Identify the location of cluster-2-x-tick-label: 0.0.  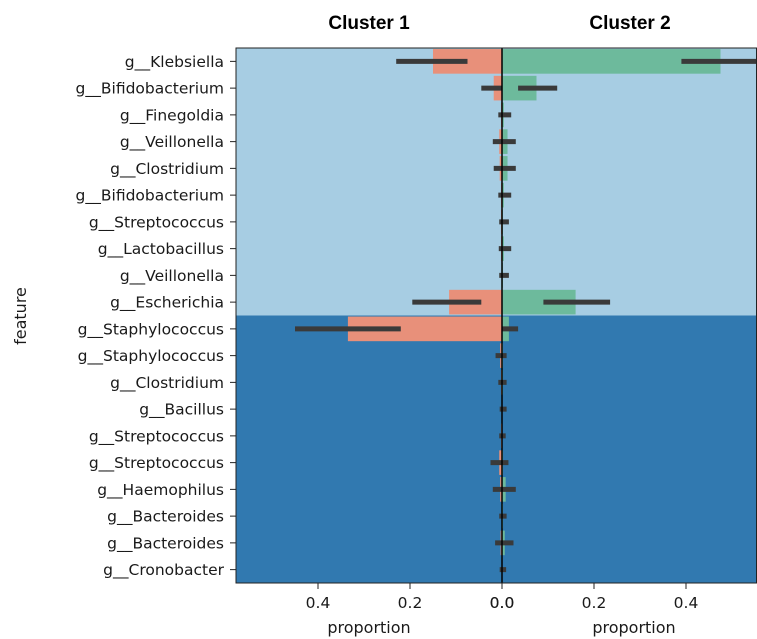
(502, 603).